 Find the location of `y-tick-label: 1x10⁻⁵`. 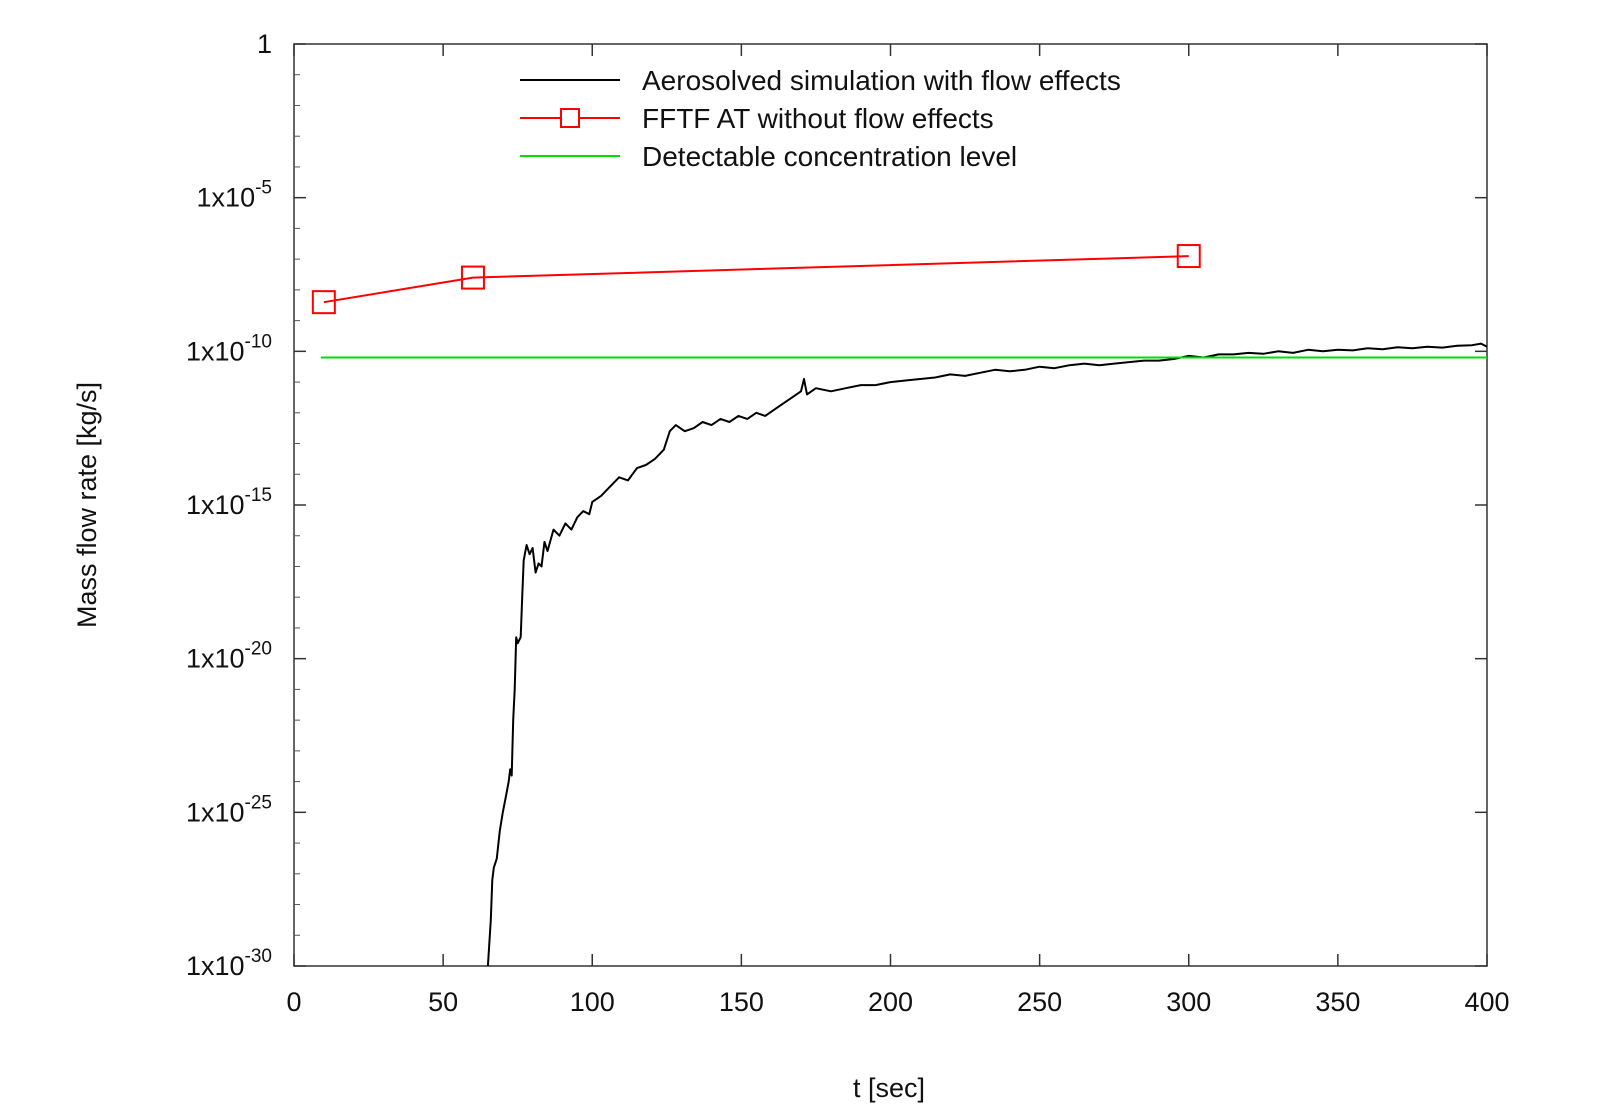

y-tick-label: 1x10⁻⁵ is located at coordinates (234, 195).